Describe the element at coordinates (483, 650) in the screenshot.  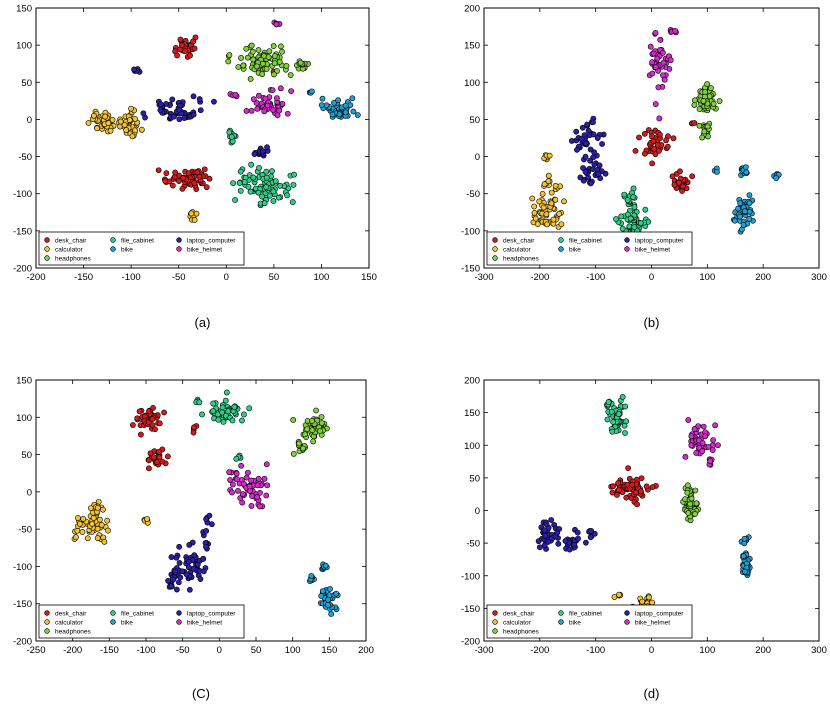
I see `x-tick-label: -300` at that location.